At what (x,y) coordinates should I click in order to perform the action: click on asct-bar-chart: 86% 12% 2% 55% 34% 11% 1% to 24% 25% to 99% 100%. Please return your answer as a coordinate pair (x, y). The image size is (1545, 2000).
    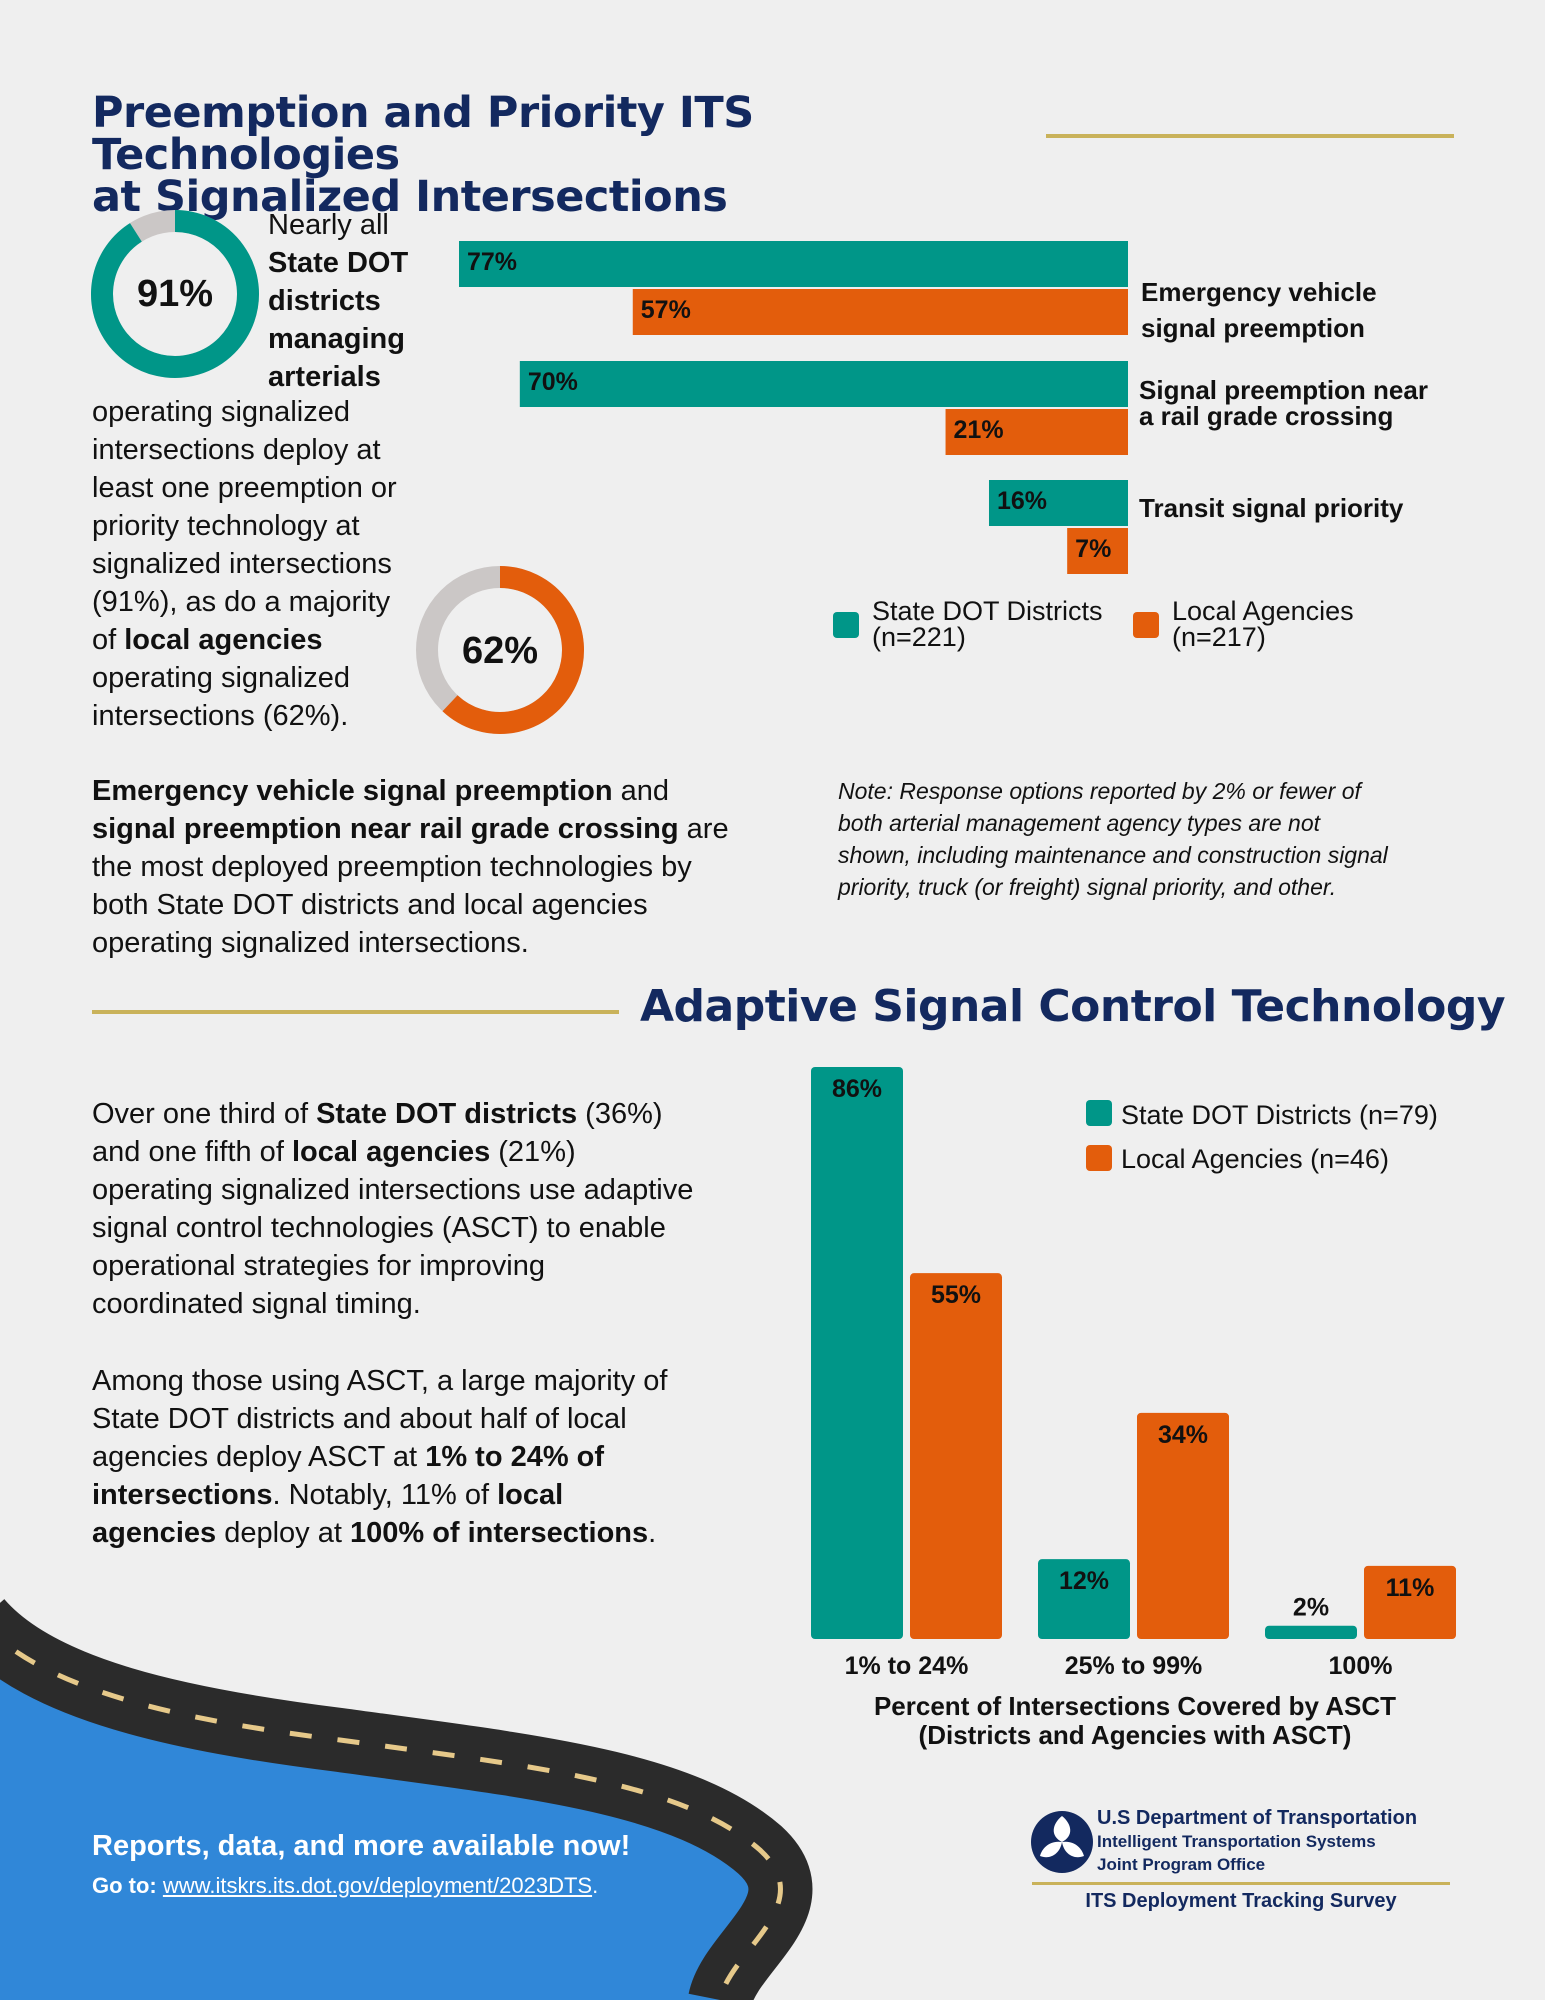
    Looking at the image, I should click on (1133, 1373).